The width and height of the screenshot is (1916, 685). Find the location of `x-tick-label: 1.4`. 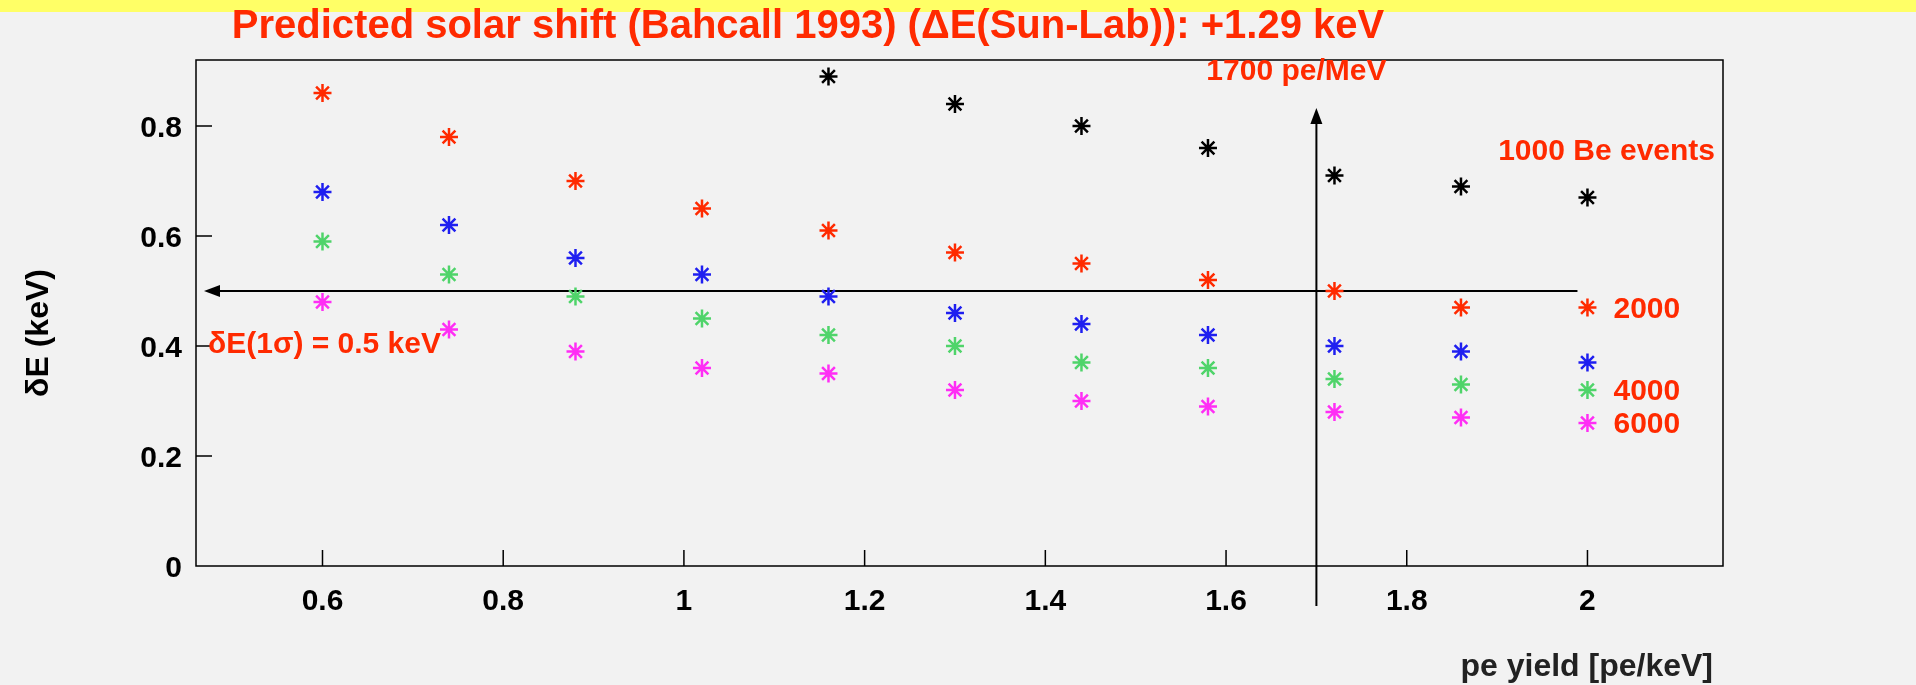

x-tick-label: 1.4 is located at coordinates (1045, 599).